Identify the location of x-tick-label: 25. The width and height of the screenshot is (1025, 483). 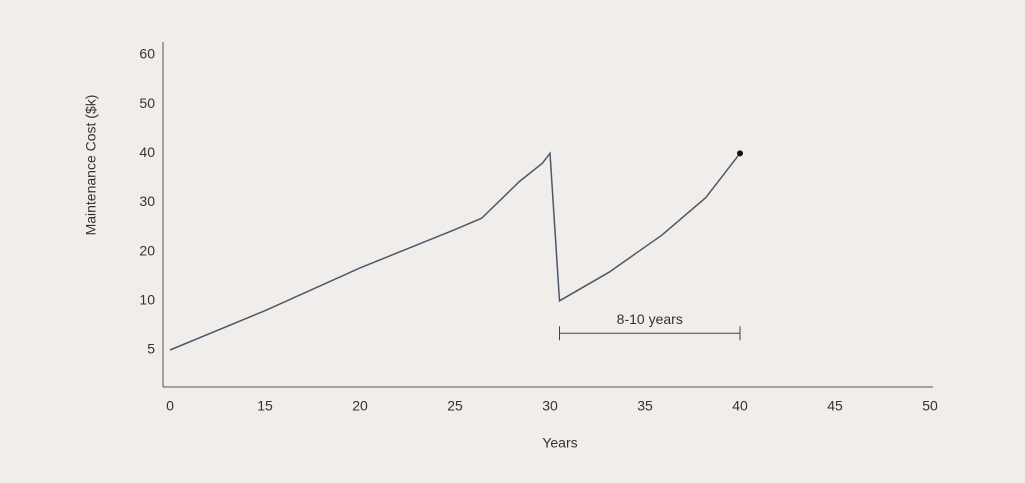
(455, 406).